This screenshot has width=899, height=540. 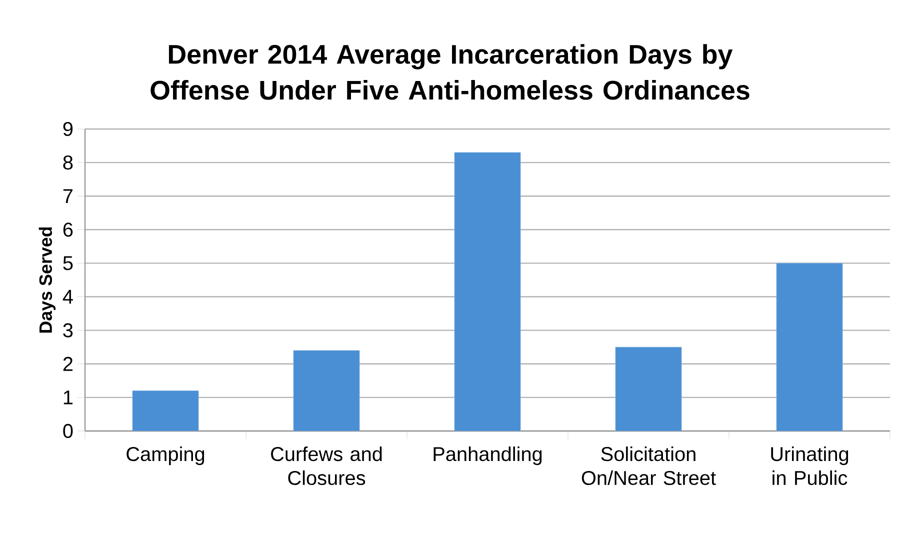 What do you see at coordinates (326, 466) in the screenshot?
I see `x-tick-label: Curfews and Closures` at bounding box center [326, 466].